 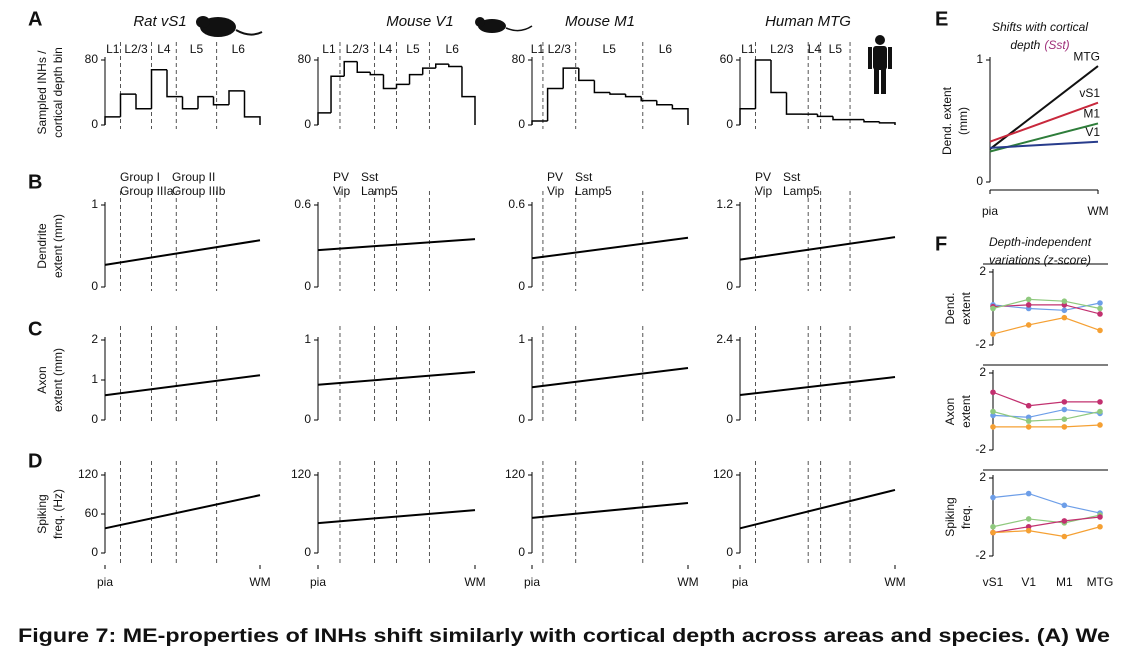 I want to click on series-label: vS1, so click(x=1089, y=93).